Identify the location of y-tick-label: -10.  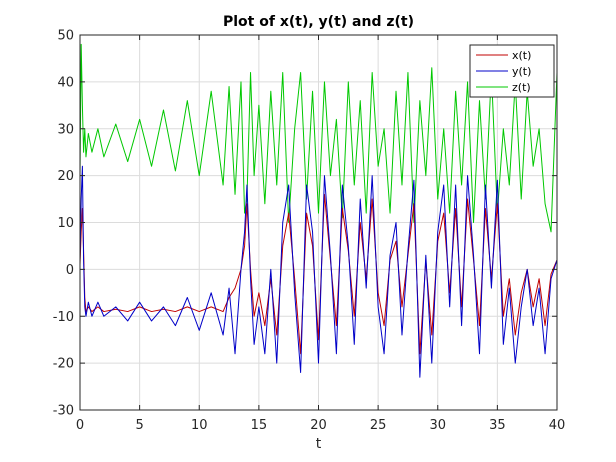
(63, 317).